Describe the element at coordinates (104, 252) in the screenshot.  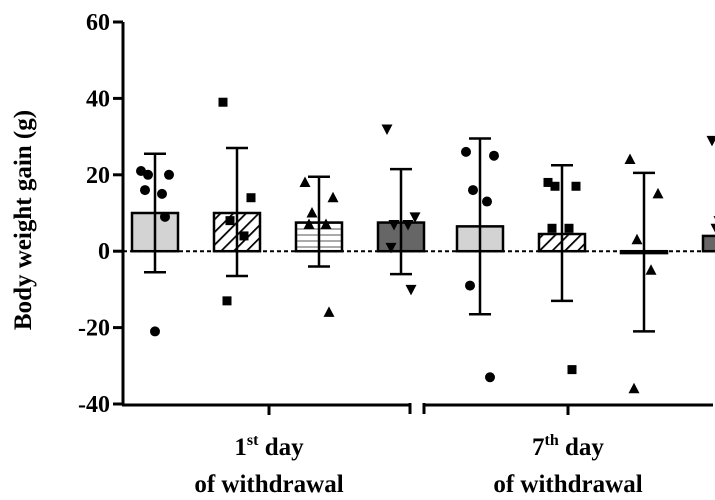
I see `y-tick-label: 0` at that location.